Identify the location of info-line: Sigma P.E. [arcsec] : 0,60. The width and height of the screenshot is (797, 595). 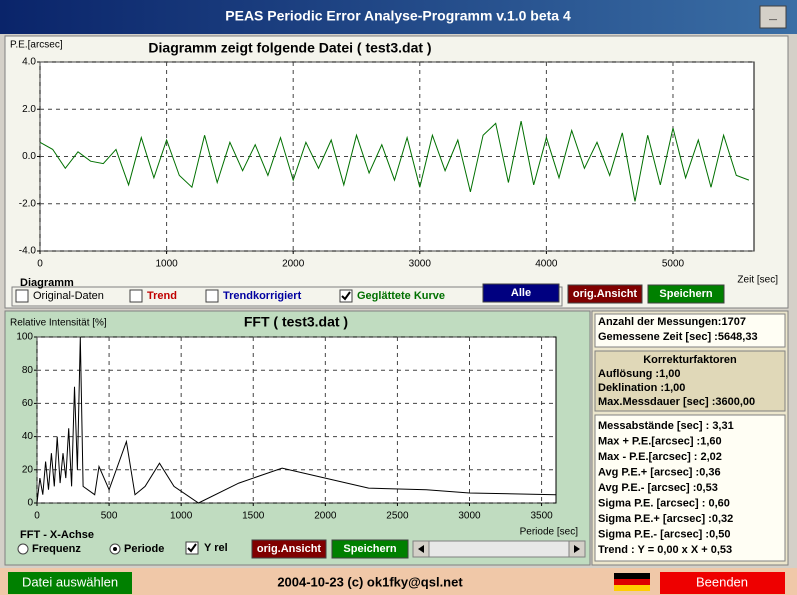
(664, 503).